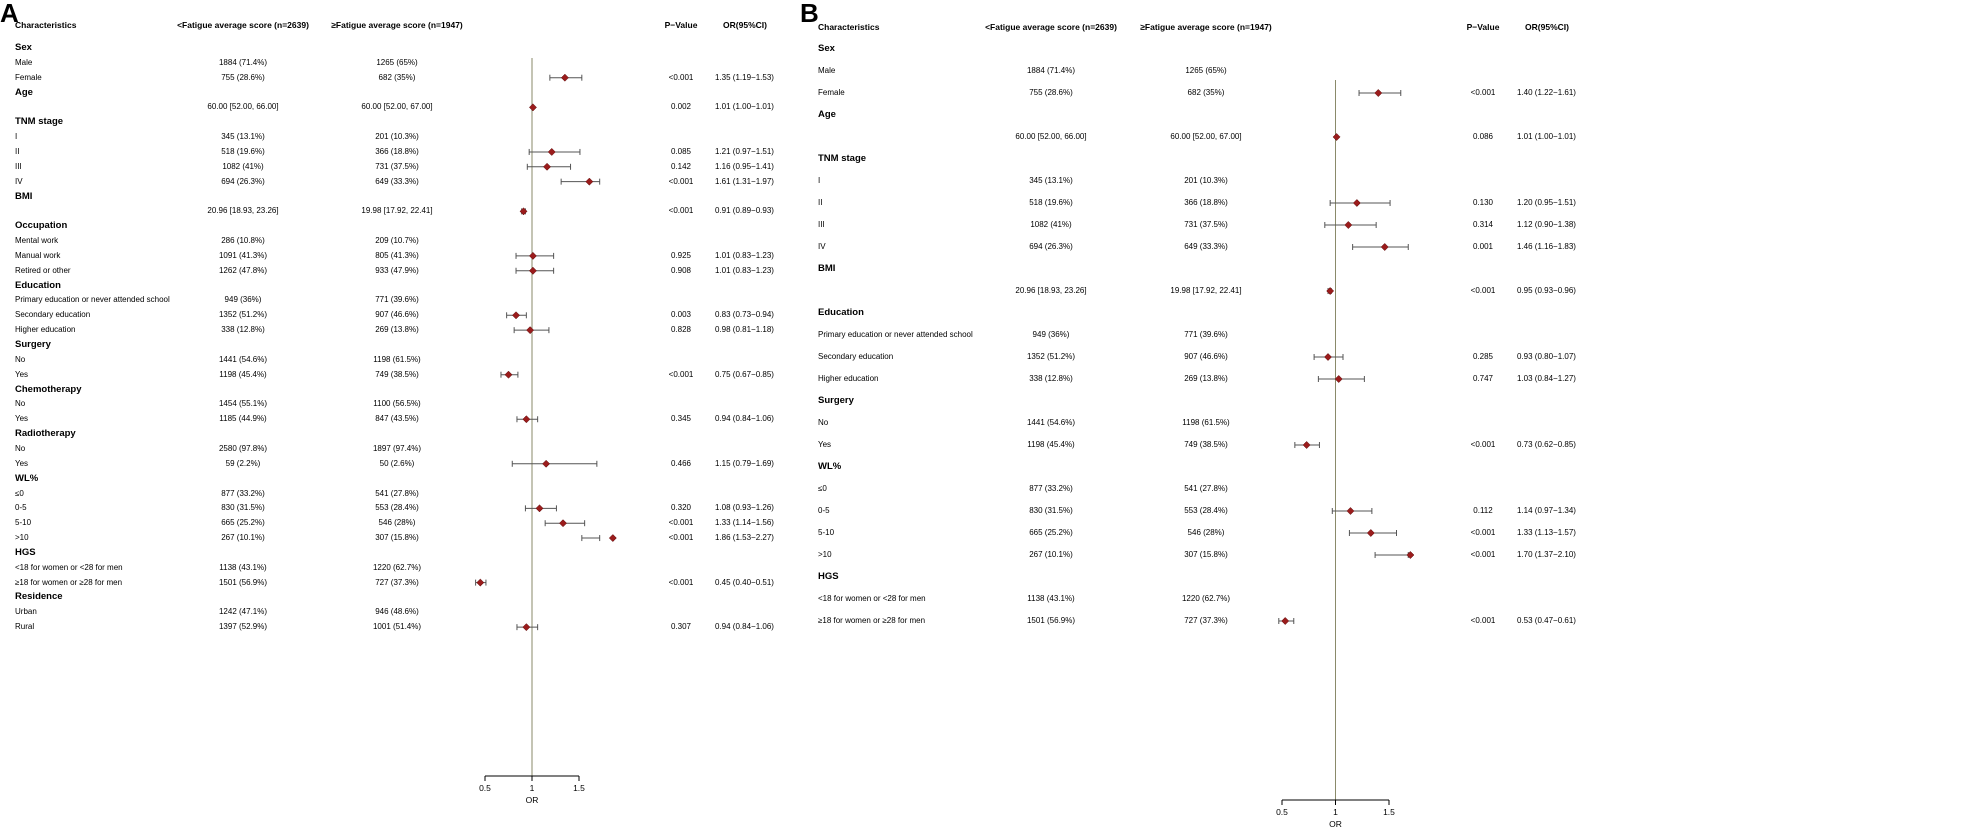 The height and width of the screenshot is (830, 1968). I want to click on high-fatigue-value: 201 (10.3%), so click(397, 137).